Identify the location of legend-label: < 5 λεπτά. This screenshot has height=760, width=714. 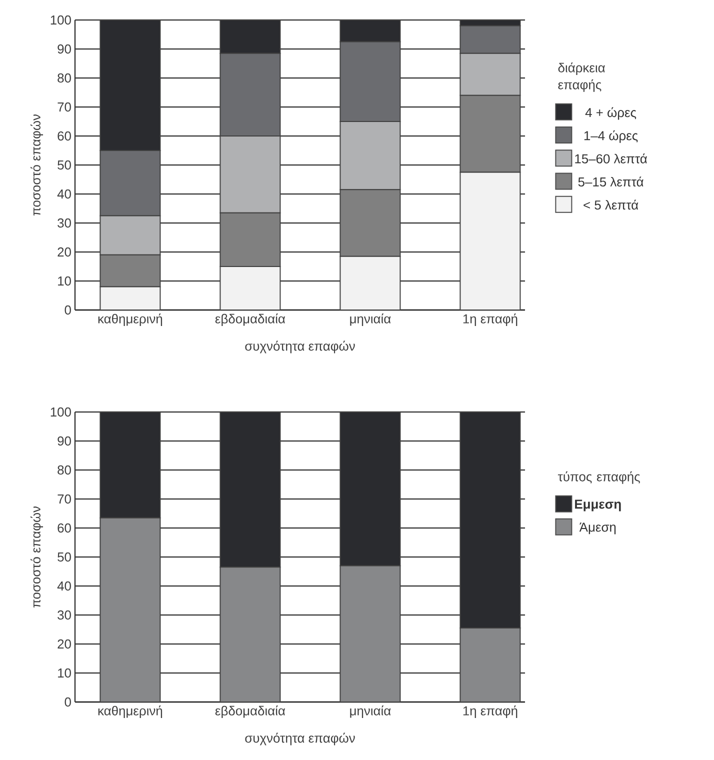
(611, 205).